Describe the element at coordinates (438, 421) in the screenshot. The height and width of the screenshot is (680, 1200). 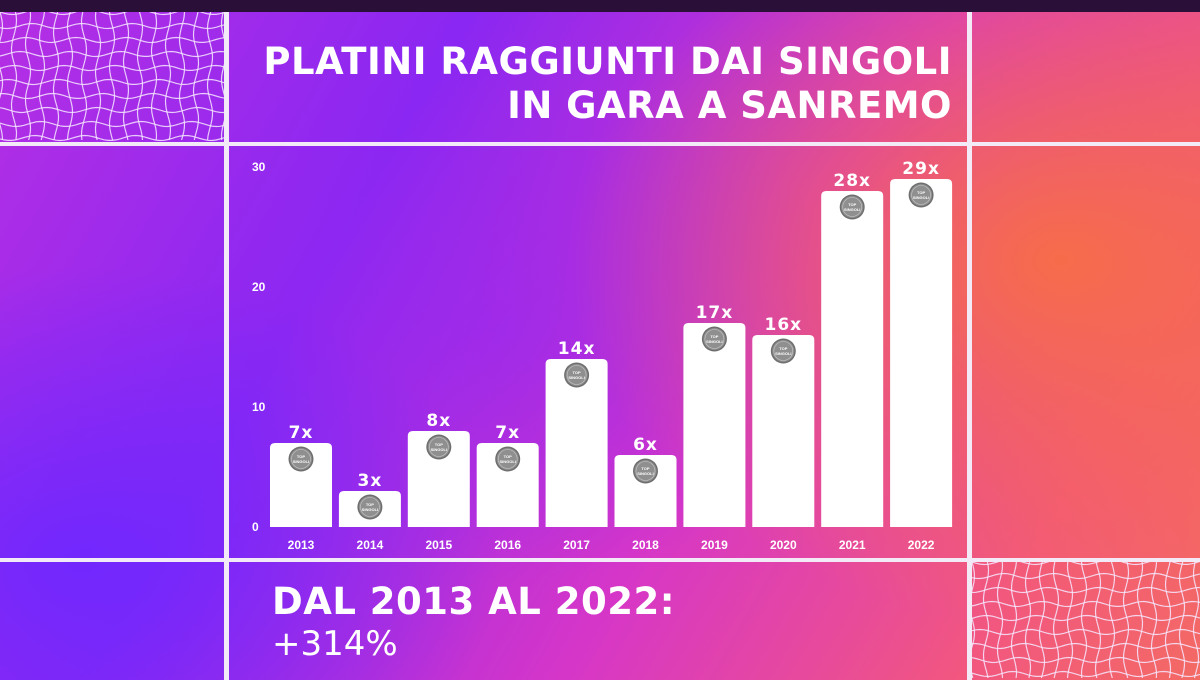
I see `bar-data-label: 8x` at that location.